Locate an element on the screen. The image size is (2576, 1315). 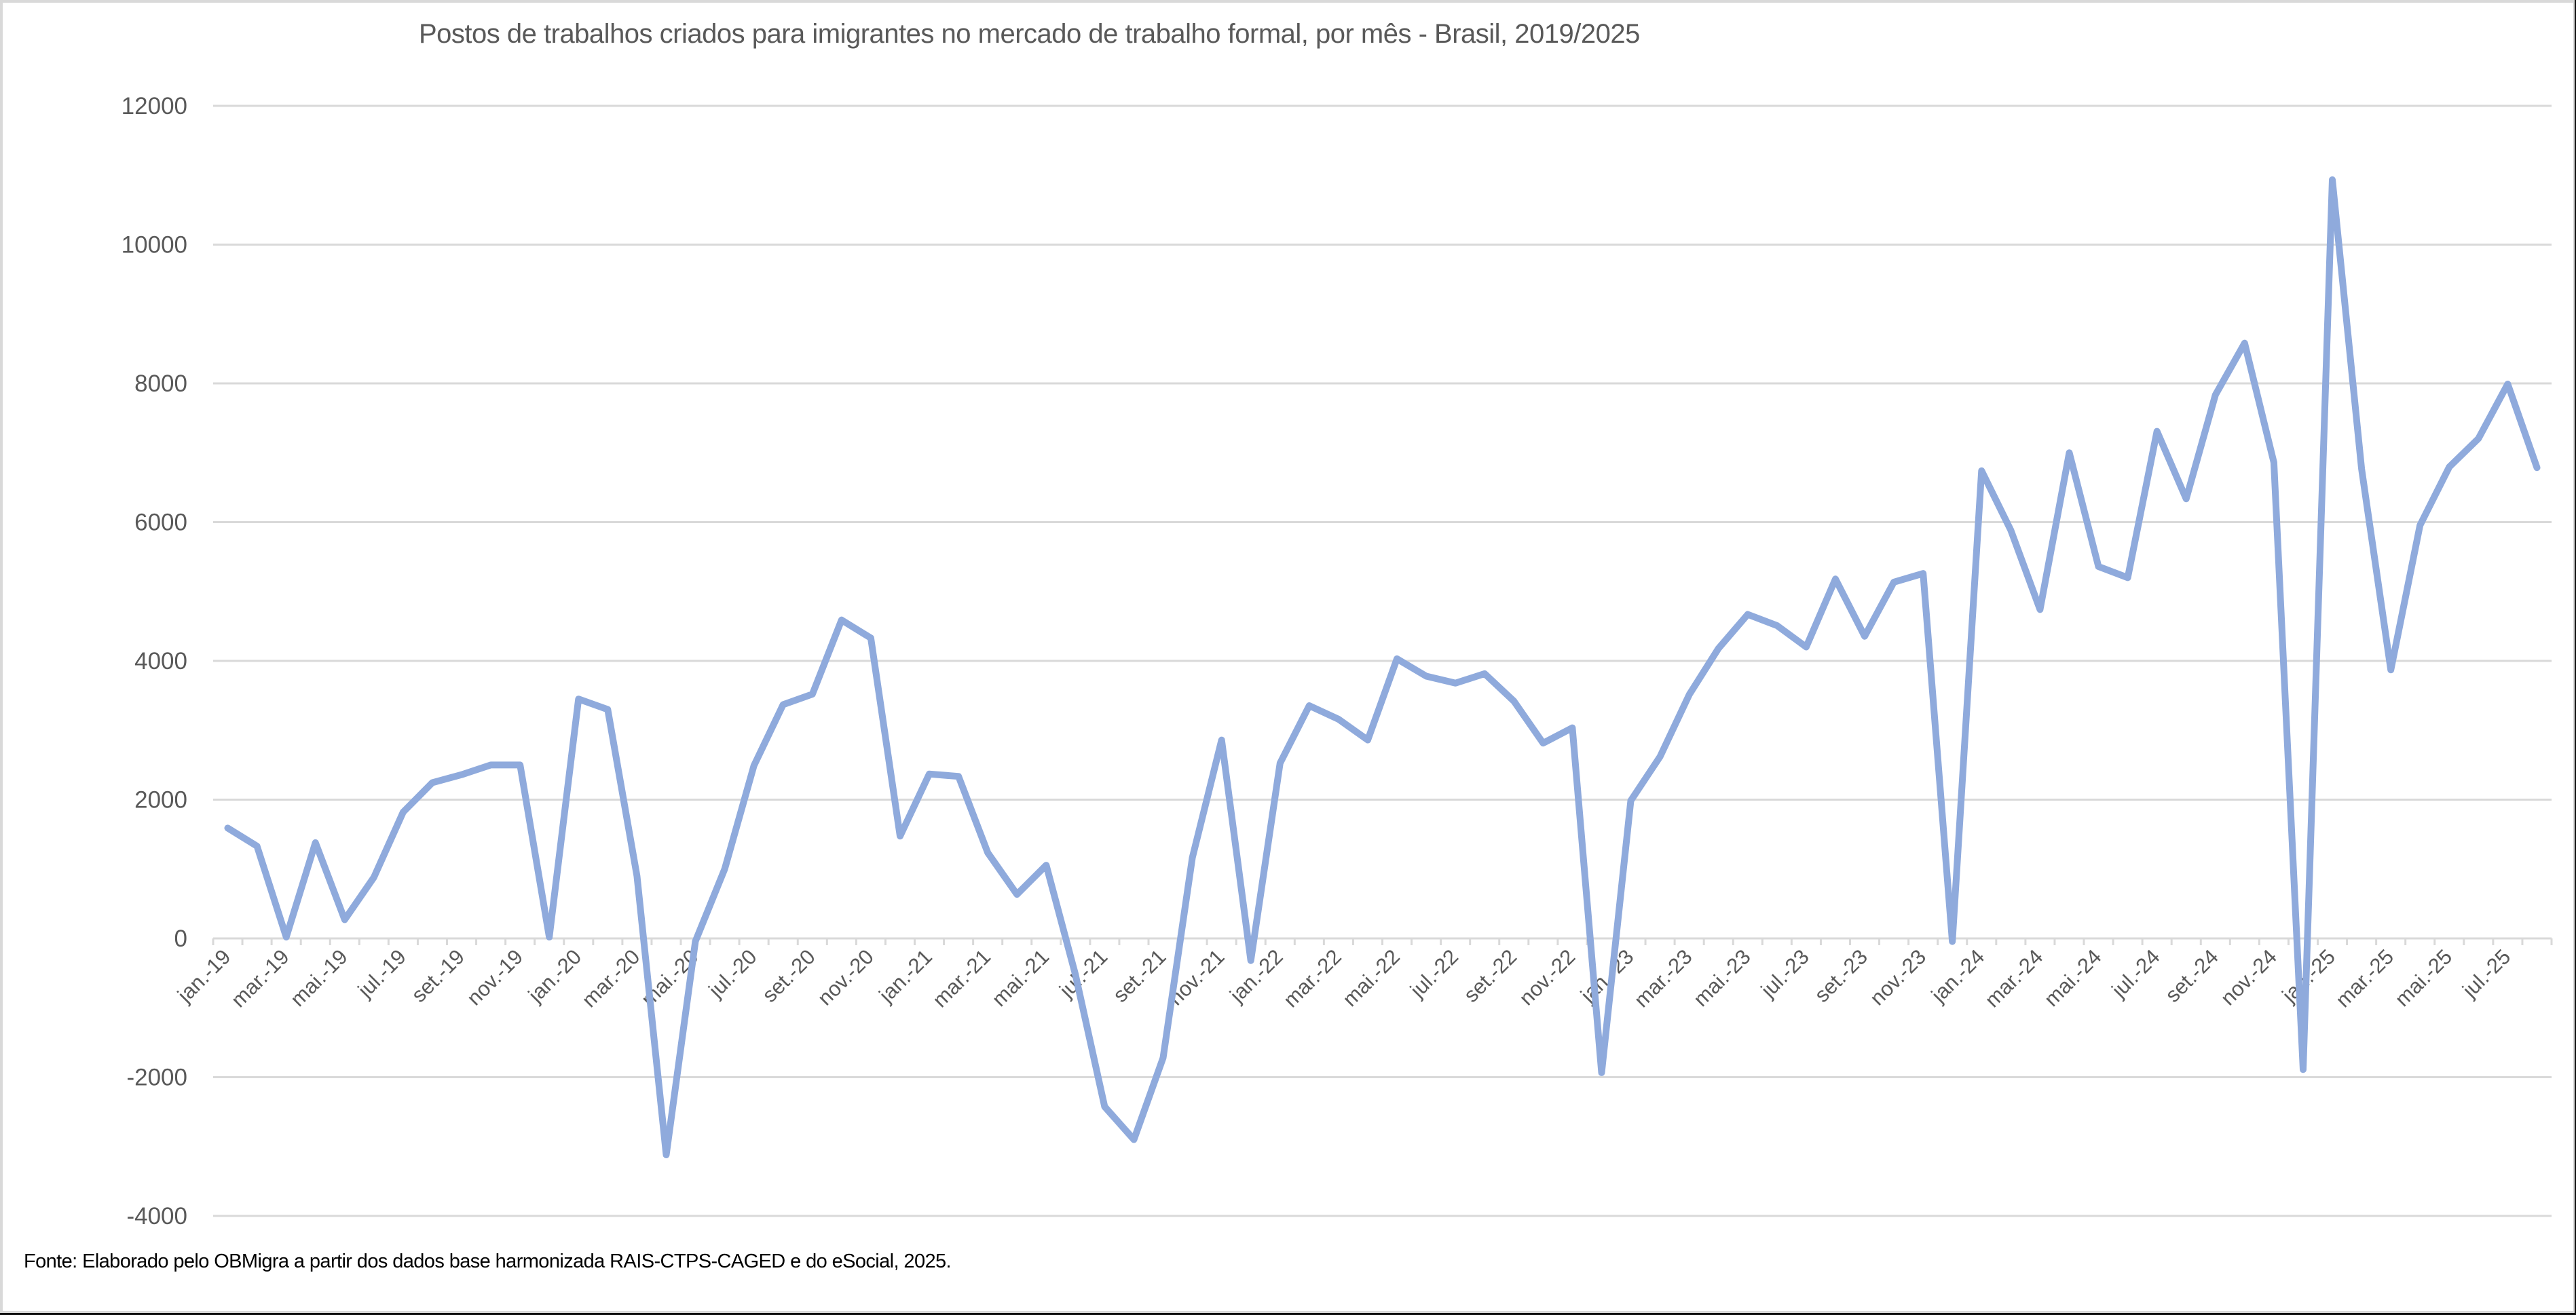
y-tick-label: 4000 is located at coordinates (160, 661).